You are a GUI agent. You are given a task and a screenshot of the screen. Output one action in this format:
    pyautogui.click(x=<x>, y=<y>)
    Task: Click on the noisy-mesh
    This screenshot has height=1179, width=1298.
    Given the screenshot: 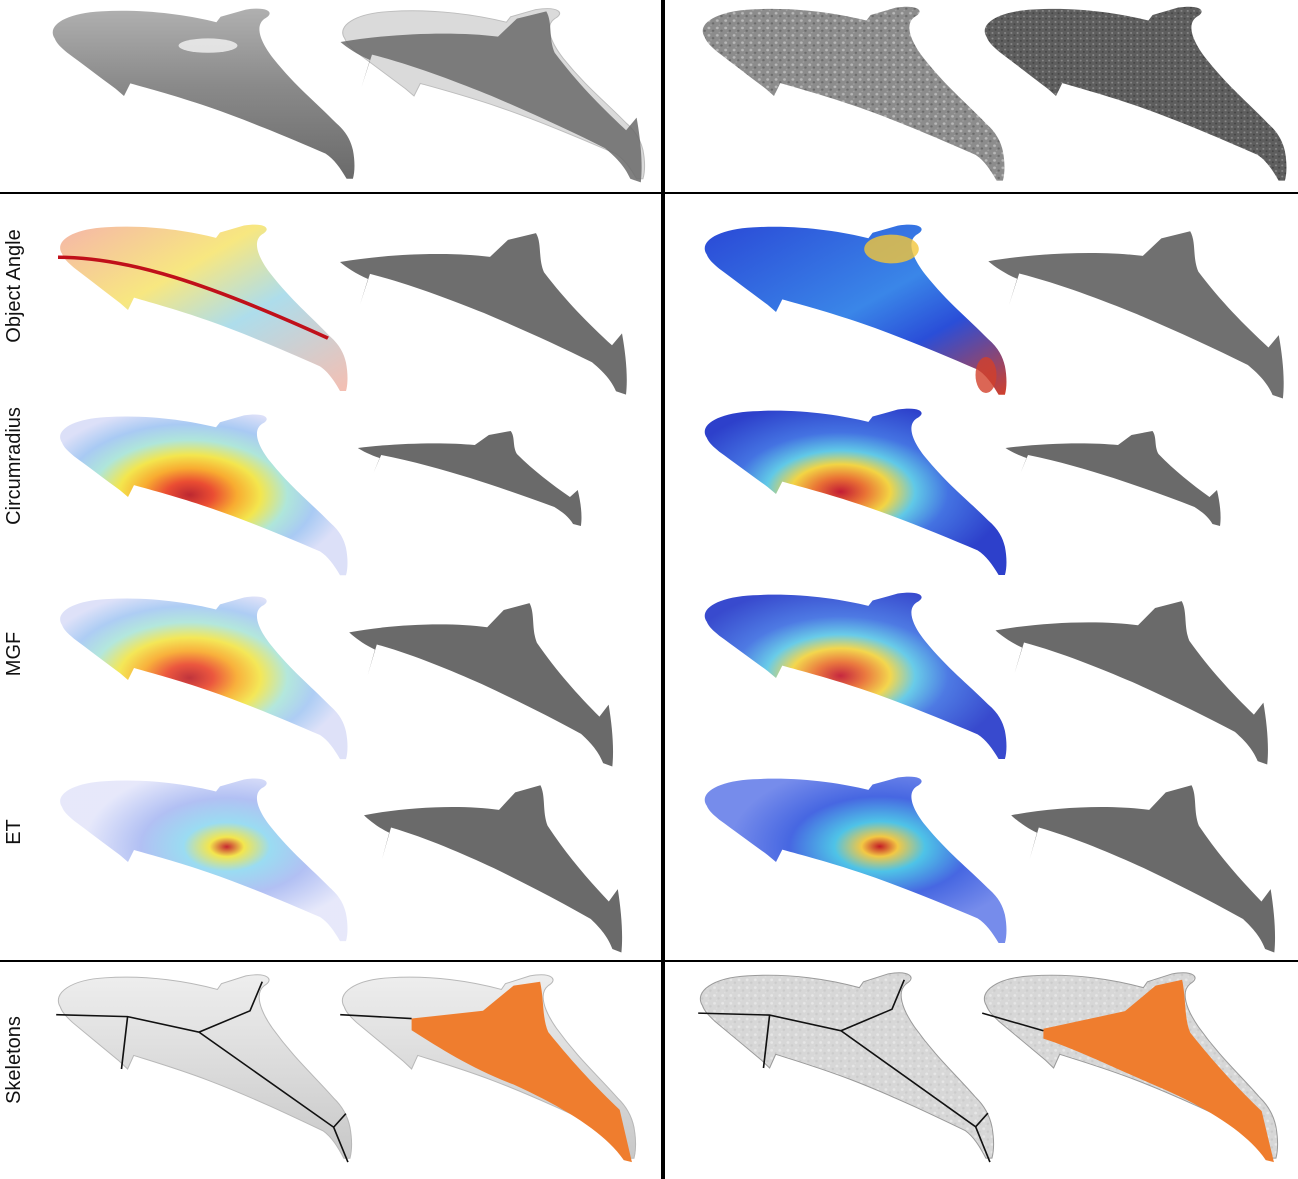 What is the action you would take?
    pyautogui.click(x=853, y=93)
    